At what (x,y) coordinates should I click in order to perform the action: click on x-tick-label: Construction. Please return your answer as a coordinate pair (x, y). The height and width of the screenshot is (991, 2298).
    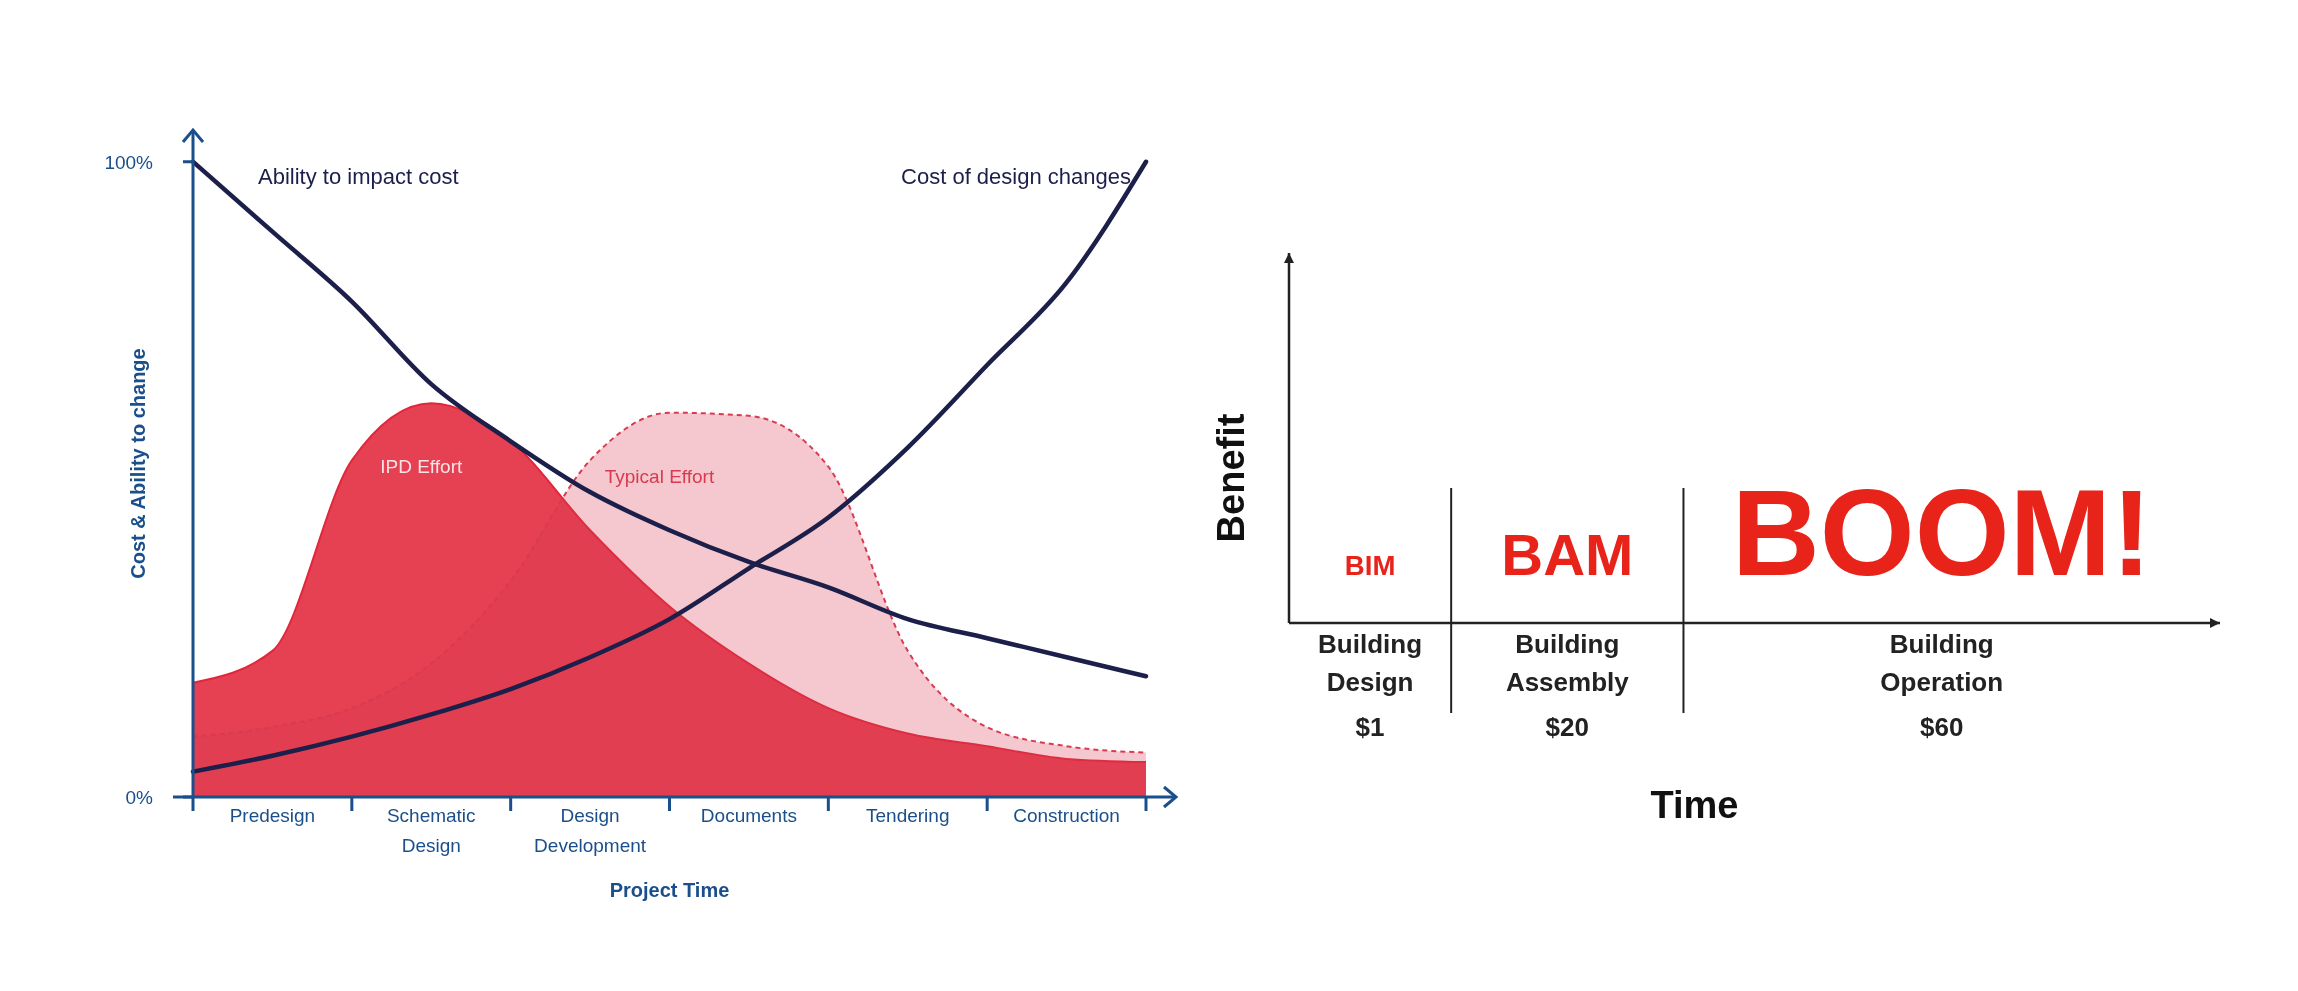
    Looking at the image, I should click on (1066, 815).